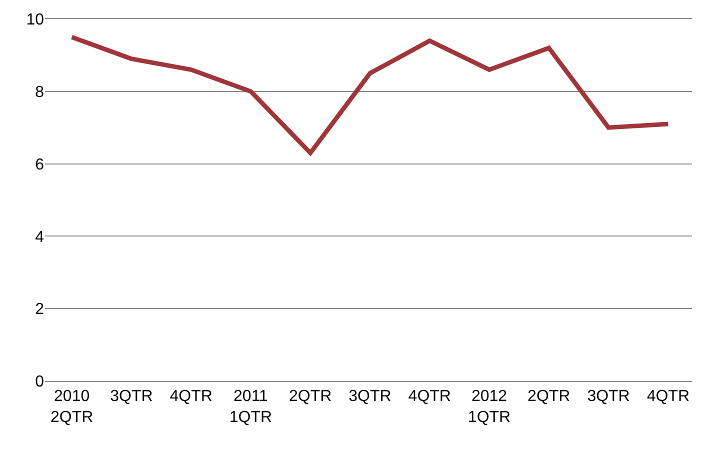 The height and width of the screenshot is (451, 722). Describe the element at coordinates (72, 407) in the screenshot. I see `x-tick-label: 2010 2QTR` at that location.